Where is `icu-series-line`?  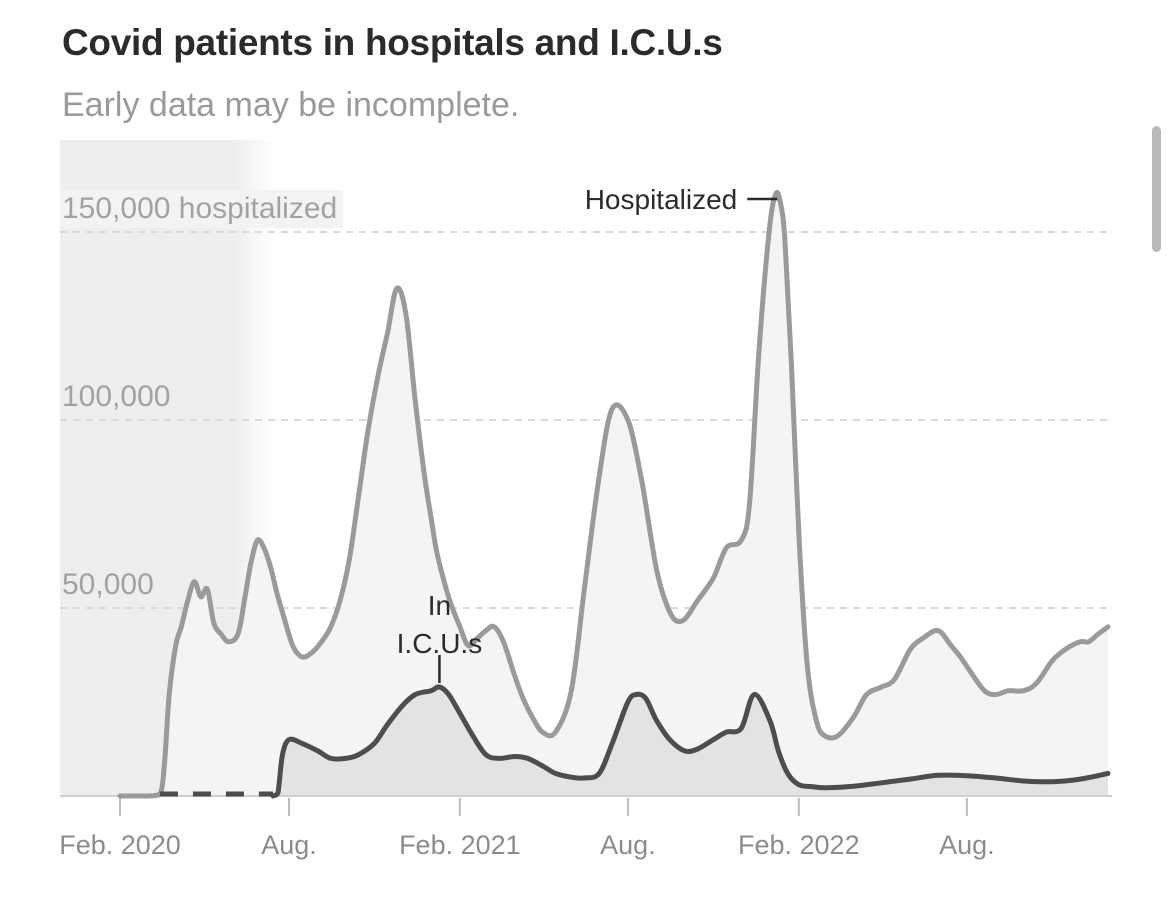 icu-series-line is located at coordinates (690, 741).